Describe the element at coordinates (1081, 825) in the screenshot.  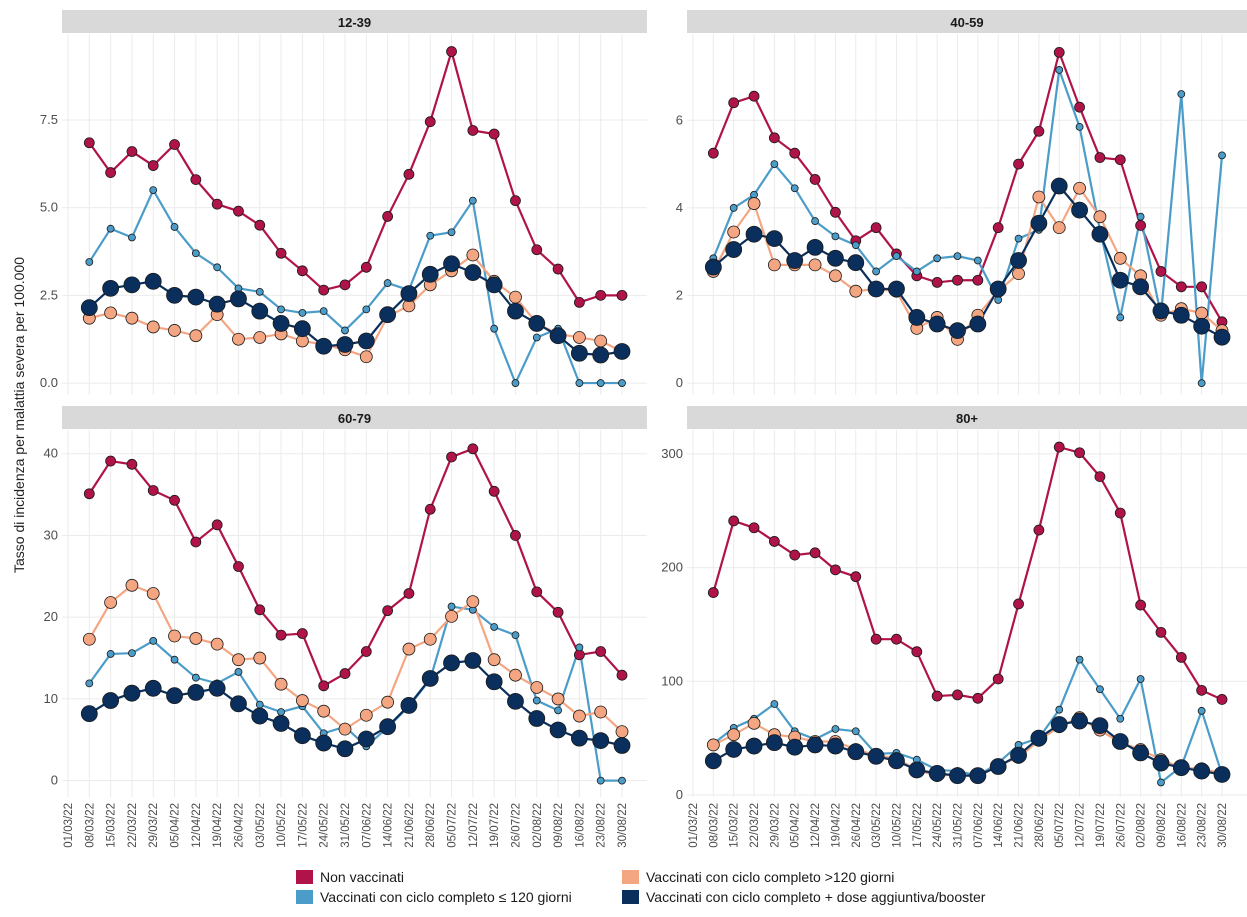
I see `x-tick-label: 12/07/22` at that location.